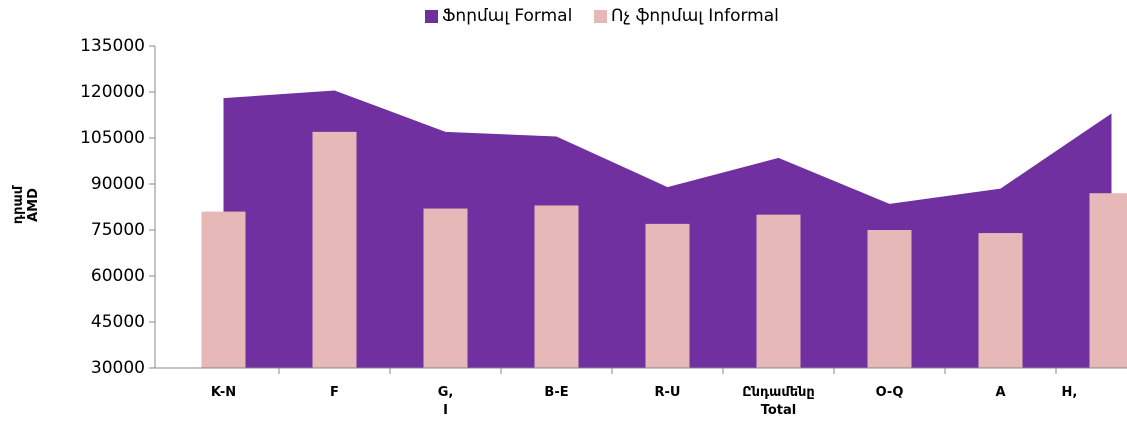  Describe the element at coordinates (667, 392) in the screenshot. I see `x-tick-label: R-U` at that location.